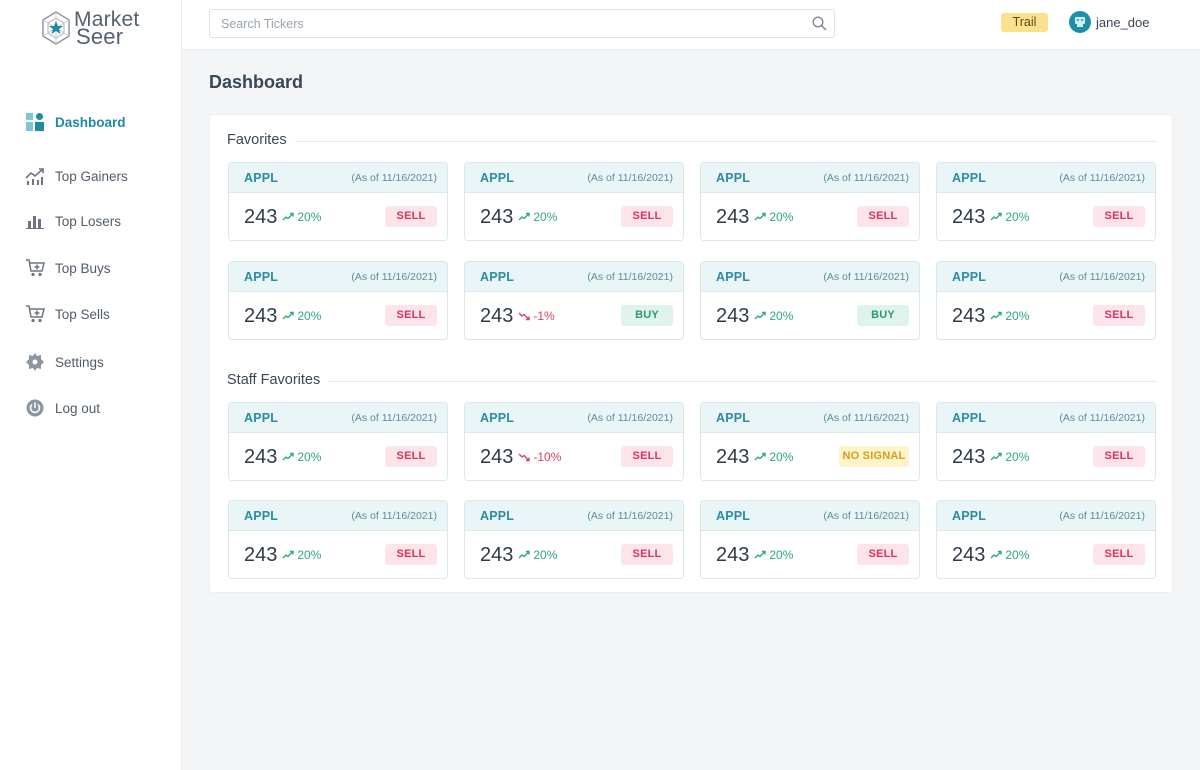  What do you see at coordinates (1024, 22) in the screenshot?
I see `plan-badge: Trail` at bounding box center [1024, 22].